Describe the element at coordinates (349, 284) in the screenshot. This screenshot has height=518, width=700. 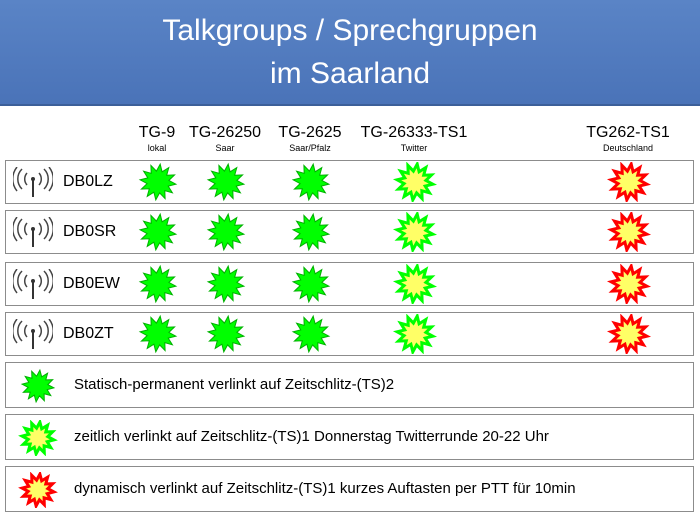
I see `repeater-row: DB0EW` at that location.